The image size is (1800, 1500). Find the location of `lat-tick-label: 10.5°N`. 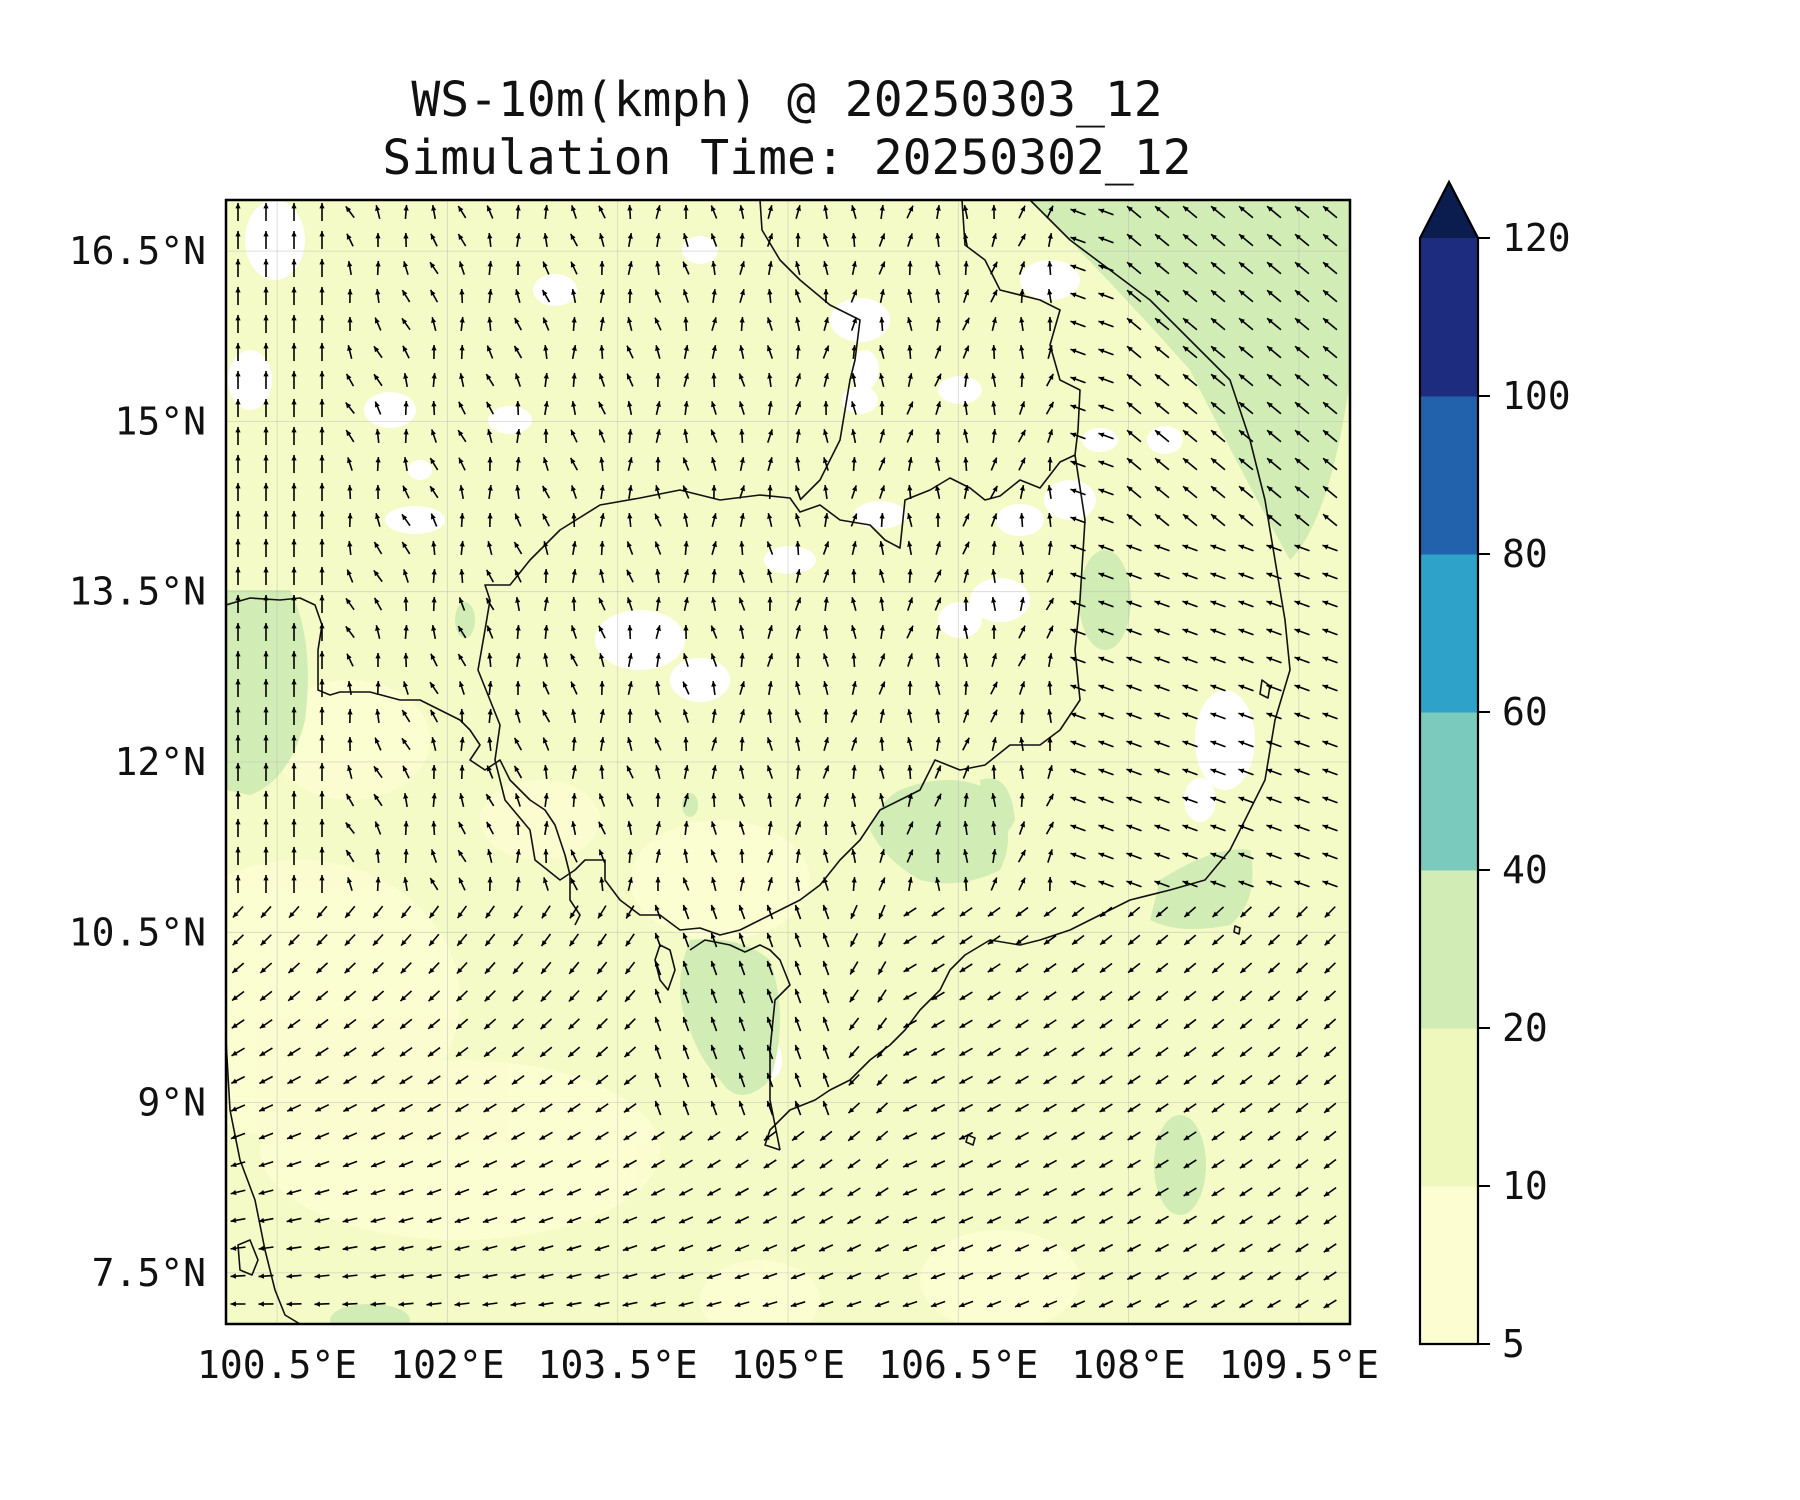

lat-tick-label: 10.5°N is located at coordinates (137, 932).